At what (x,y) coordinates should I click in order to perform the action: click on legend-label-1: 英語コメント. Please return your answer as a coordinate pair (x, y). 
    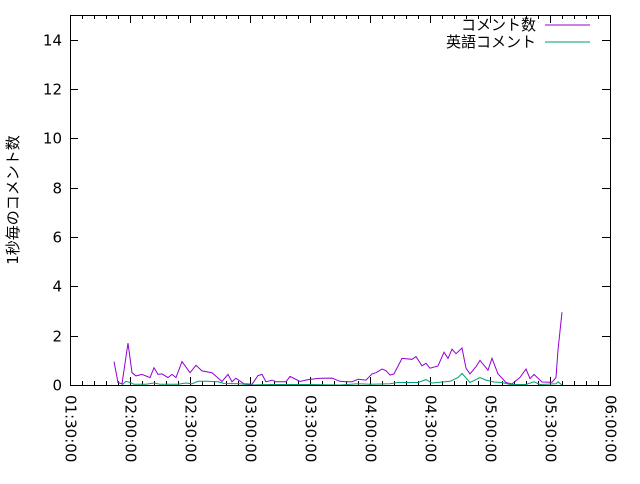
    Looking at the image, I should click on (491, 42).